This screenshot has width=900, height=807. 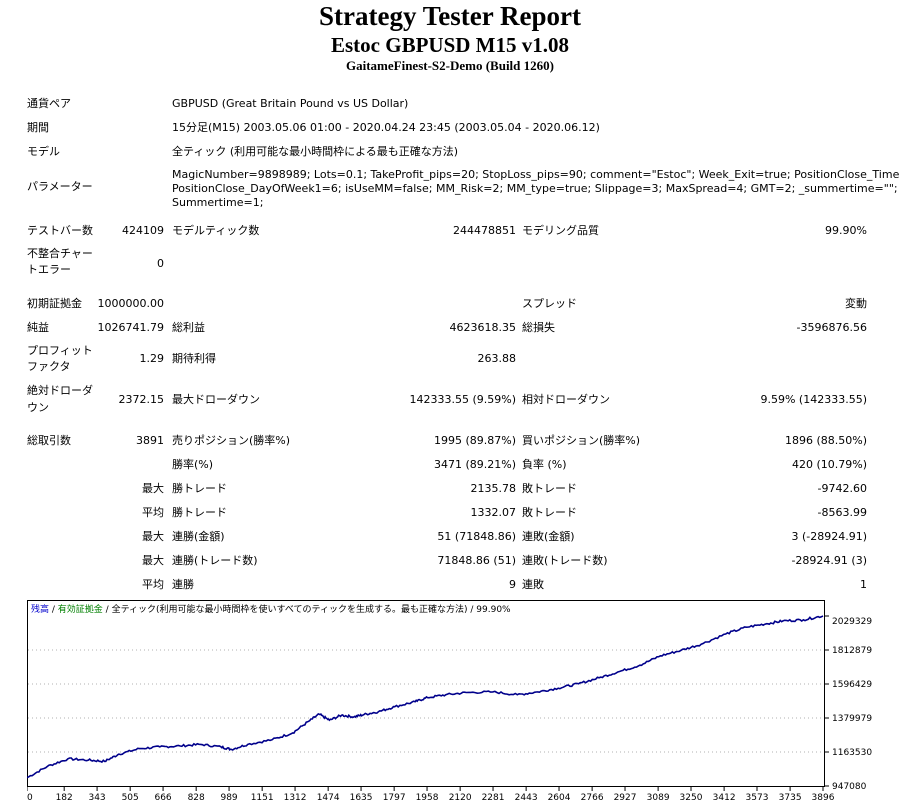 I want to click on x-tick-label: 666, so click(x=162, y=798).